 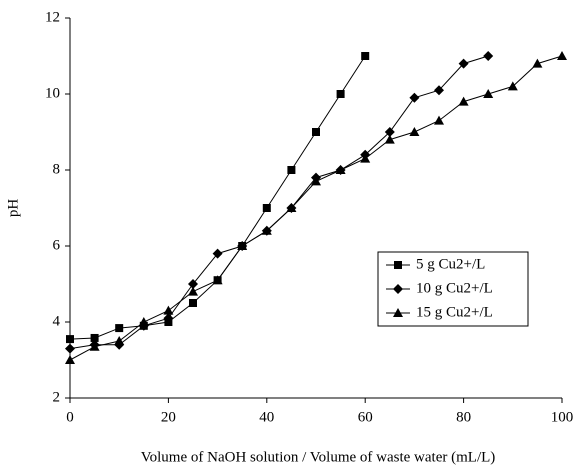 I want to click on legend-label: 5 g Cu2+/L, so click(x=450, y=264).